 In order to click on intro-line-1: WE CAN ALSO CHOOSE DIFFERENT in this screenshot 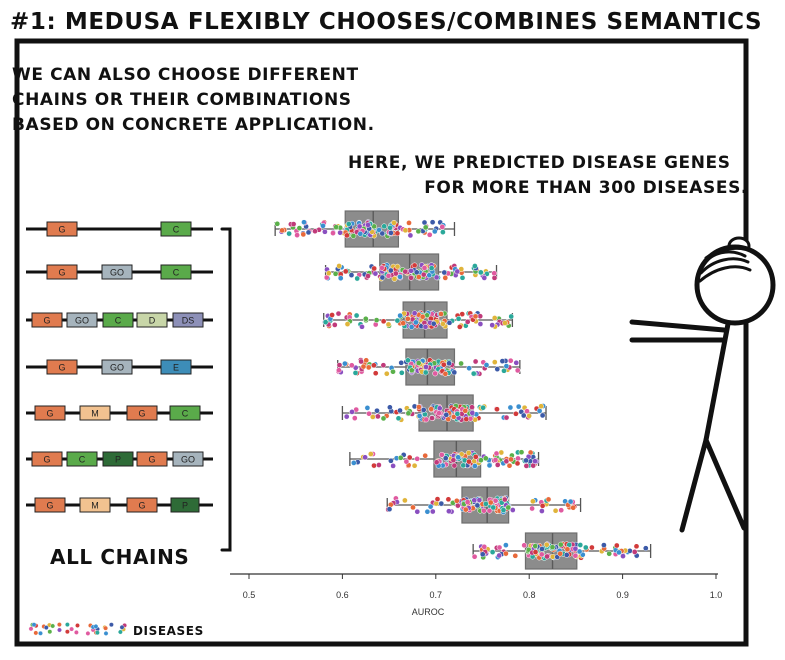, I will do `click(185, 75)`.